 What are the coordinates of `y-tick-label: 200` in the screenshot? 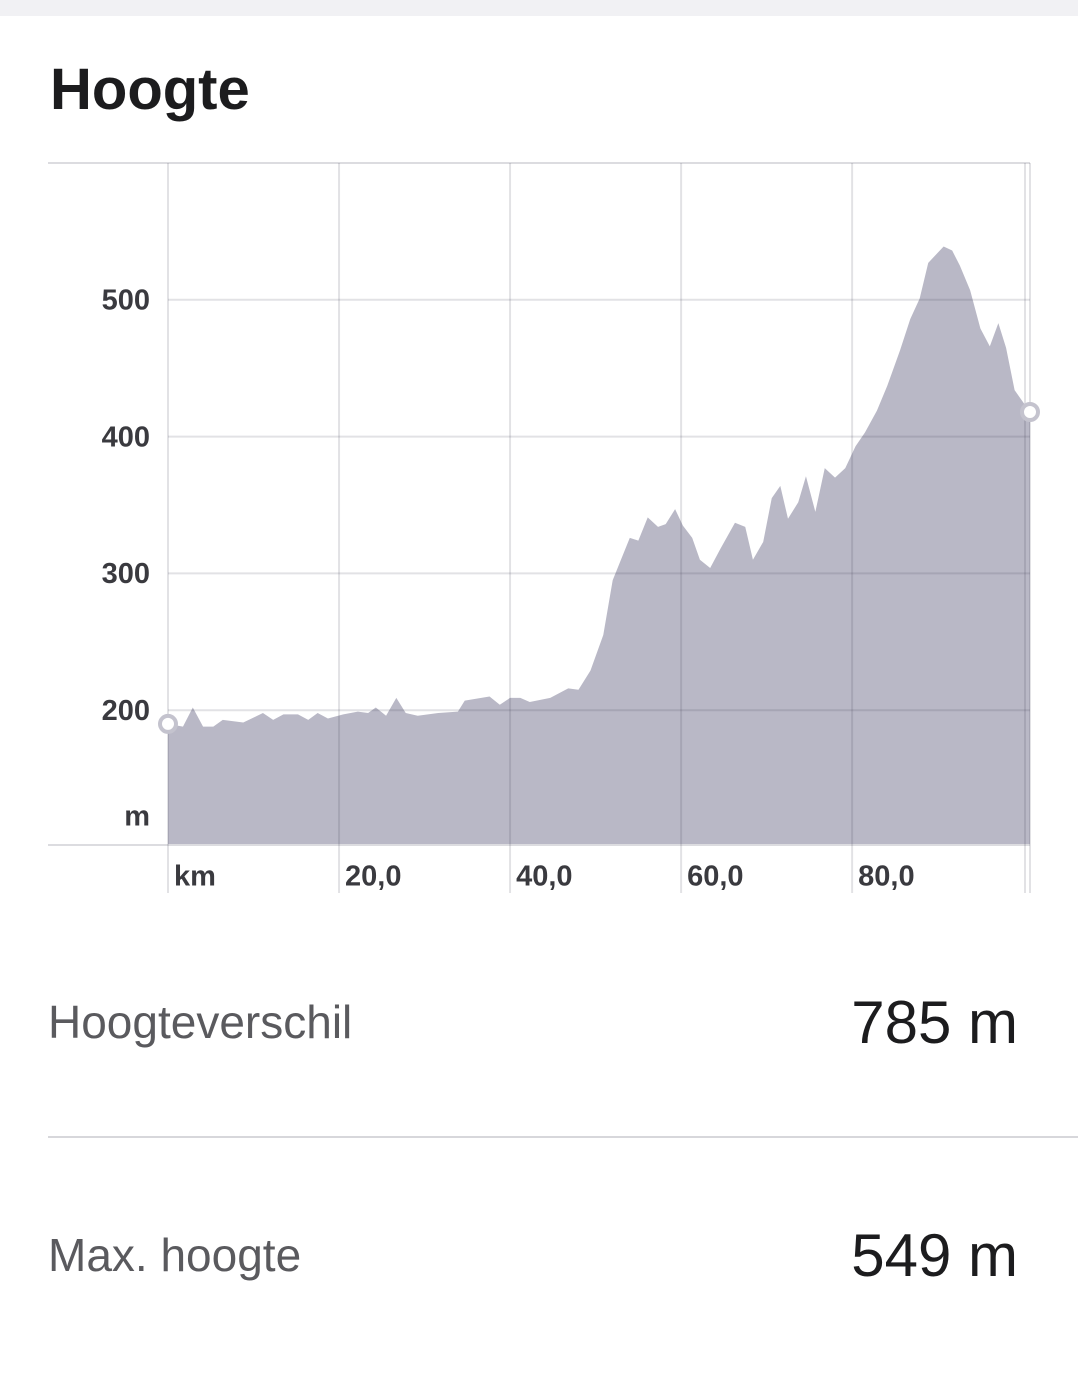 It's located at (126, 711).